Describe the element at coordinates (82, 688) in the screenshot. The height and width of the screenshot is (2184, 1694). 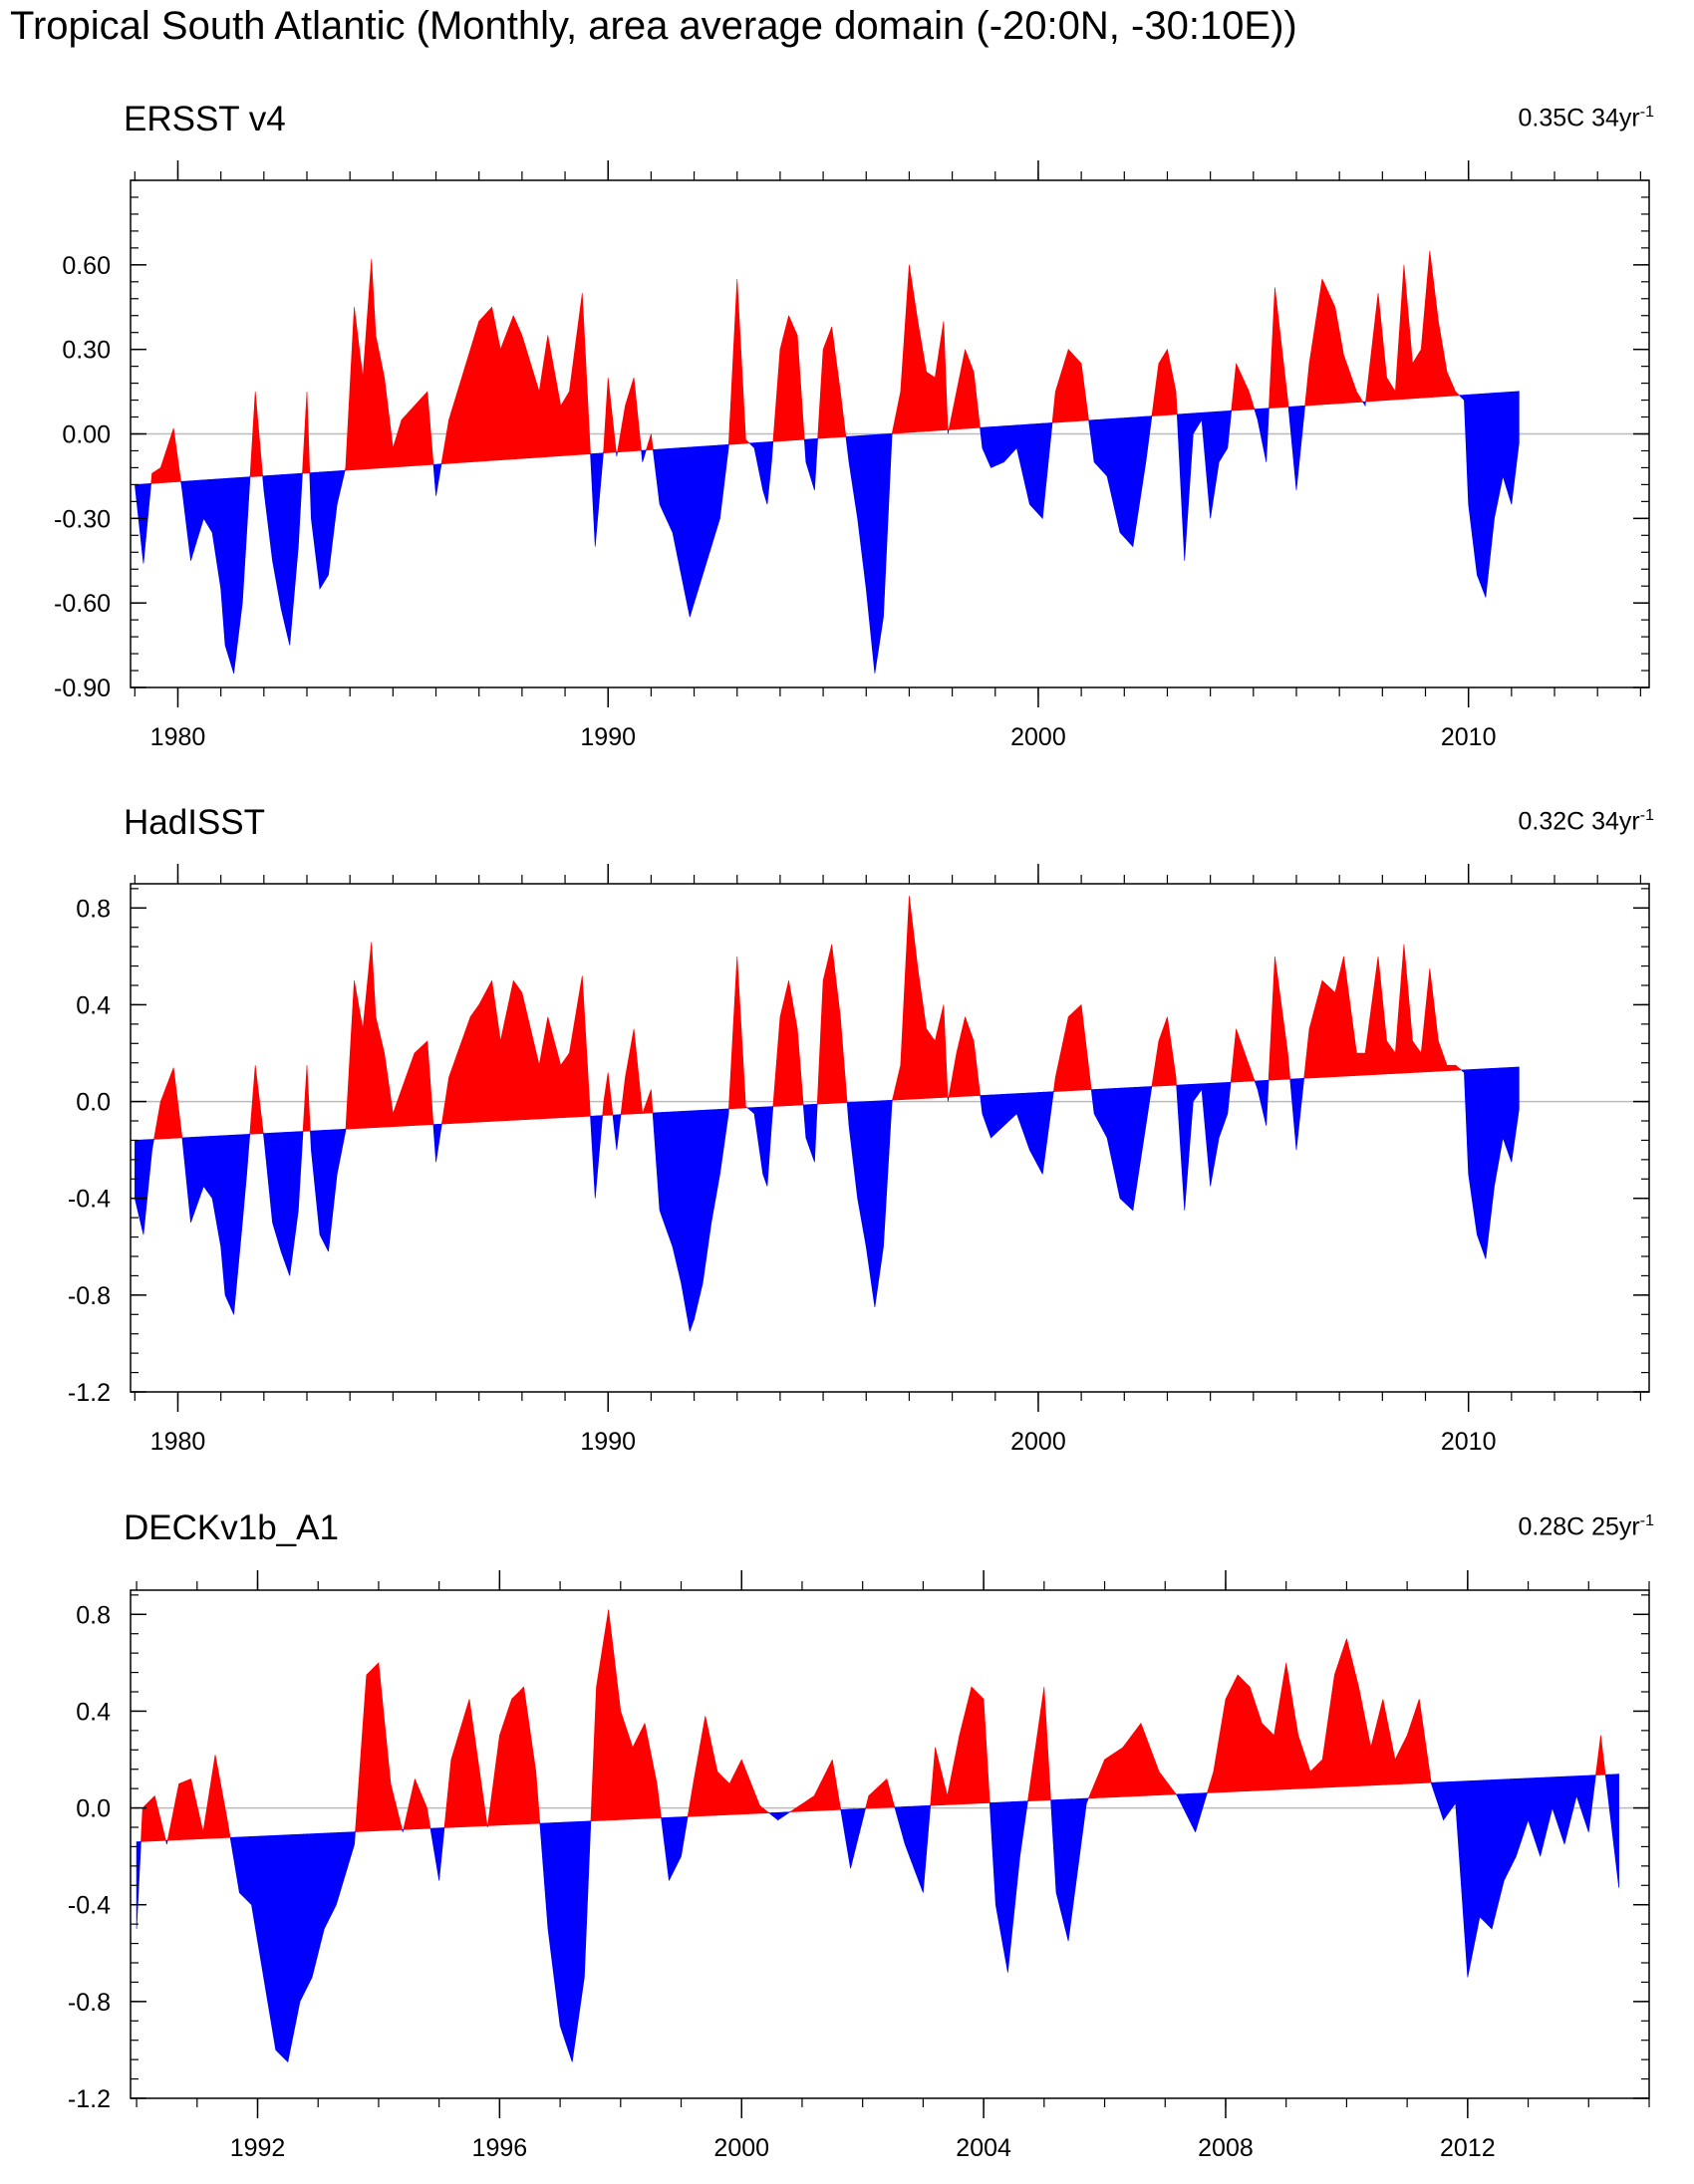
I see `y-tick-label: -0.90` at that location.